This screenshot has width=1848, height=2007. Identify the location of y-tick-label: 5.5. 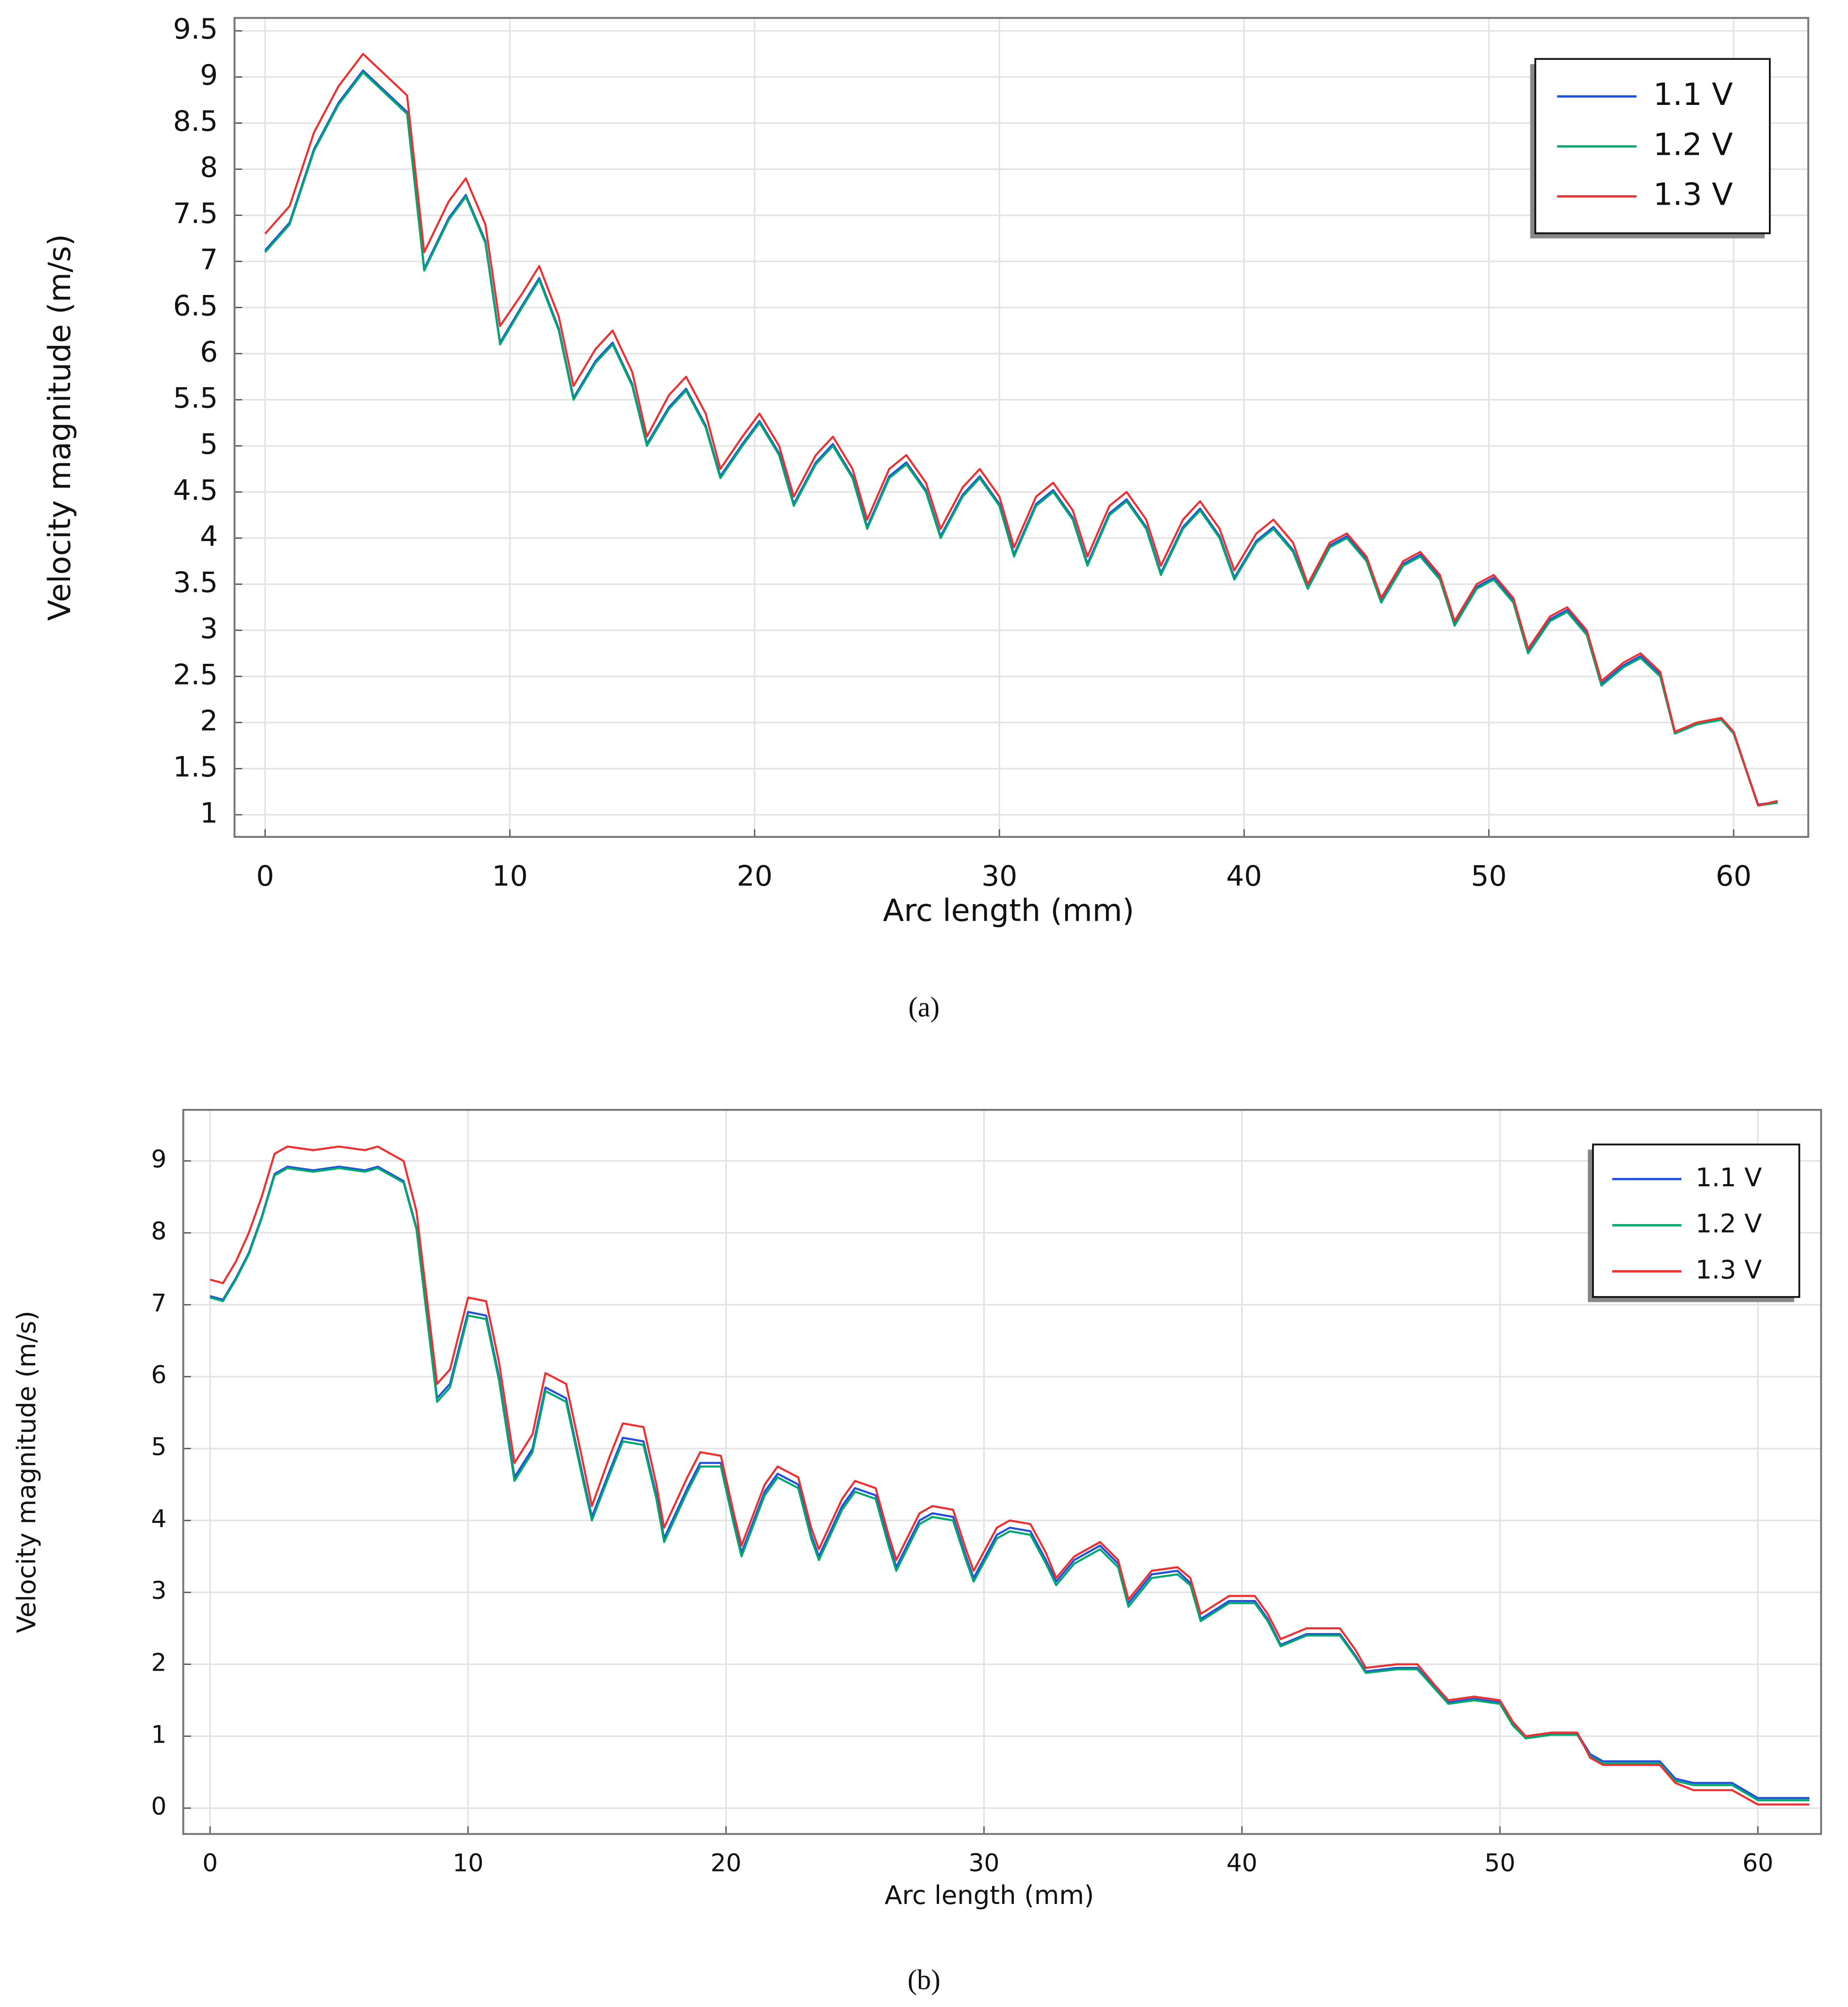
(195, 398).